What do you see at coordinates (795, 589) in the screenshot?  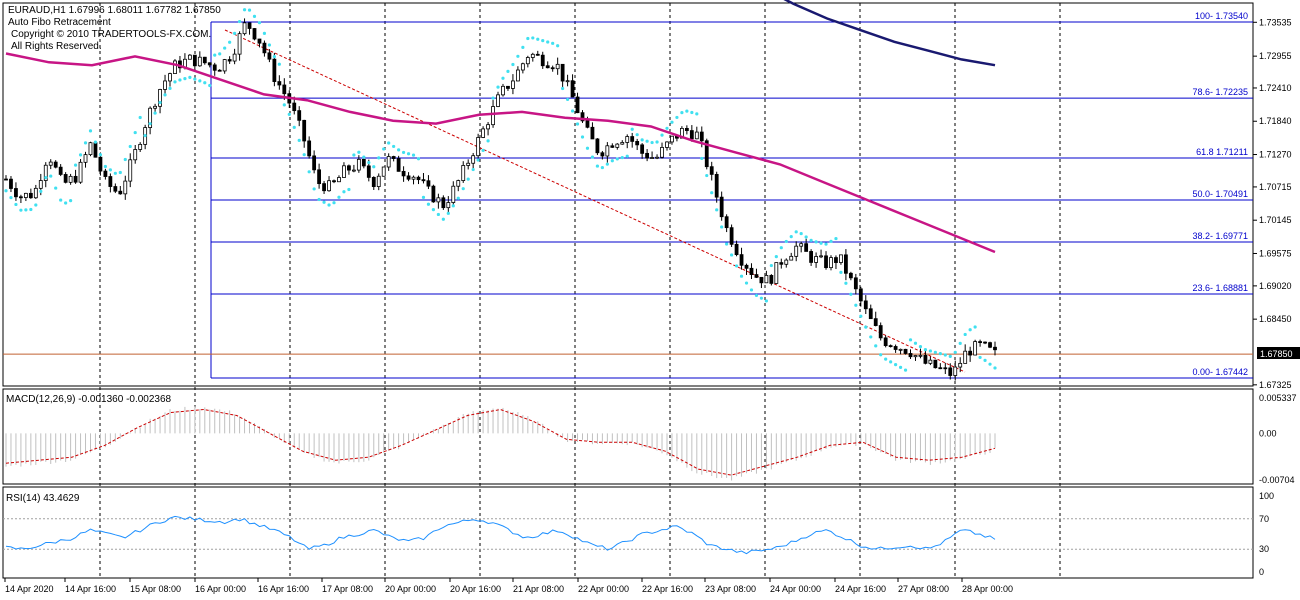 I see `time-axis-label: 24 Apr 00:00` at bounding box center [795, 589].